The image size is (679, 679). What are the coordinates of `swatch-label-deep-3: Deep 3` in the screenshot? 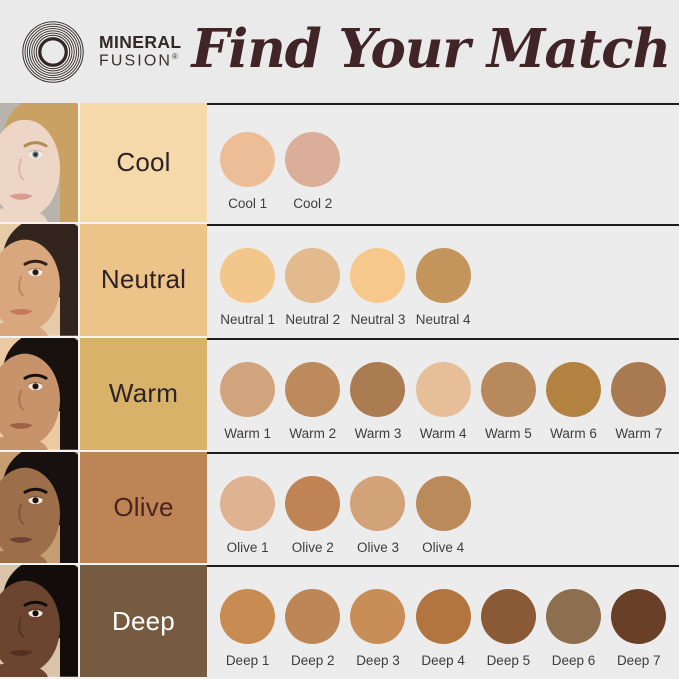 It's located at (378, 661).